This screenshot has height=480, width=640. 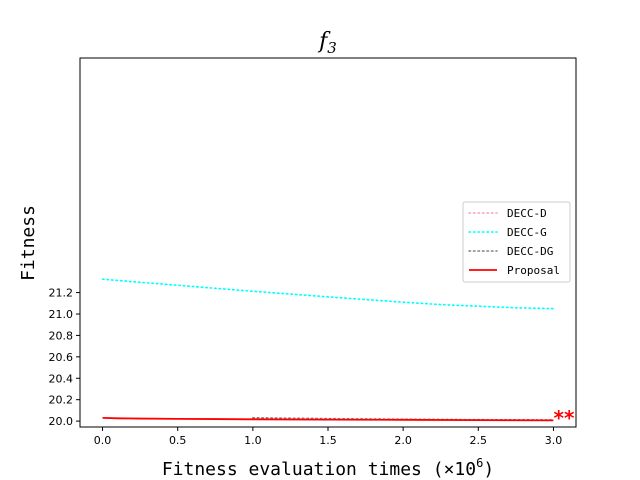 What do you see at coordinates (328, 294) in the screenshot?
I see `series-line-decc-g` at bounding box center [328, 294].